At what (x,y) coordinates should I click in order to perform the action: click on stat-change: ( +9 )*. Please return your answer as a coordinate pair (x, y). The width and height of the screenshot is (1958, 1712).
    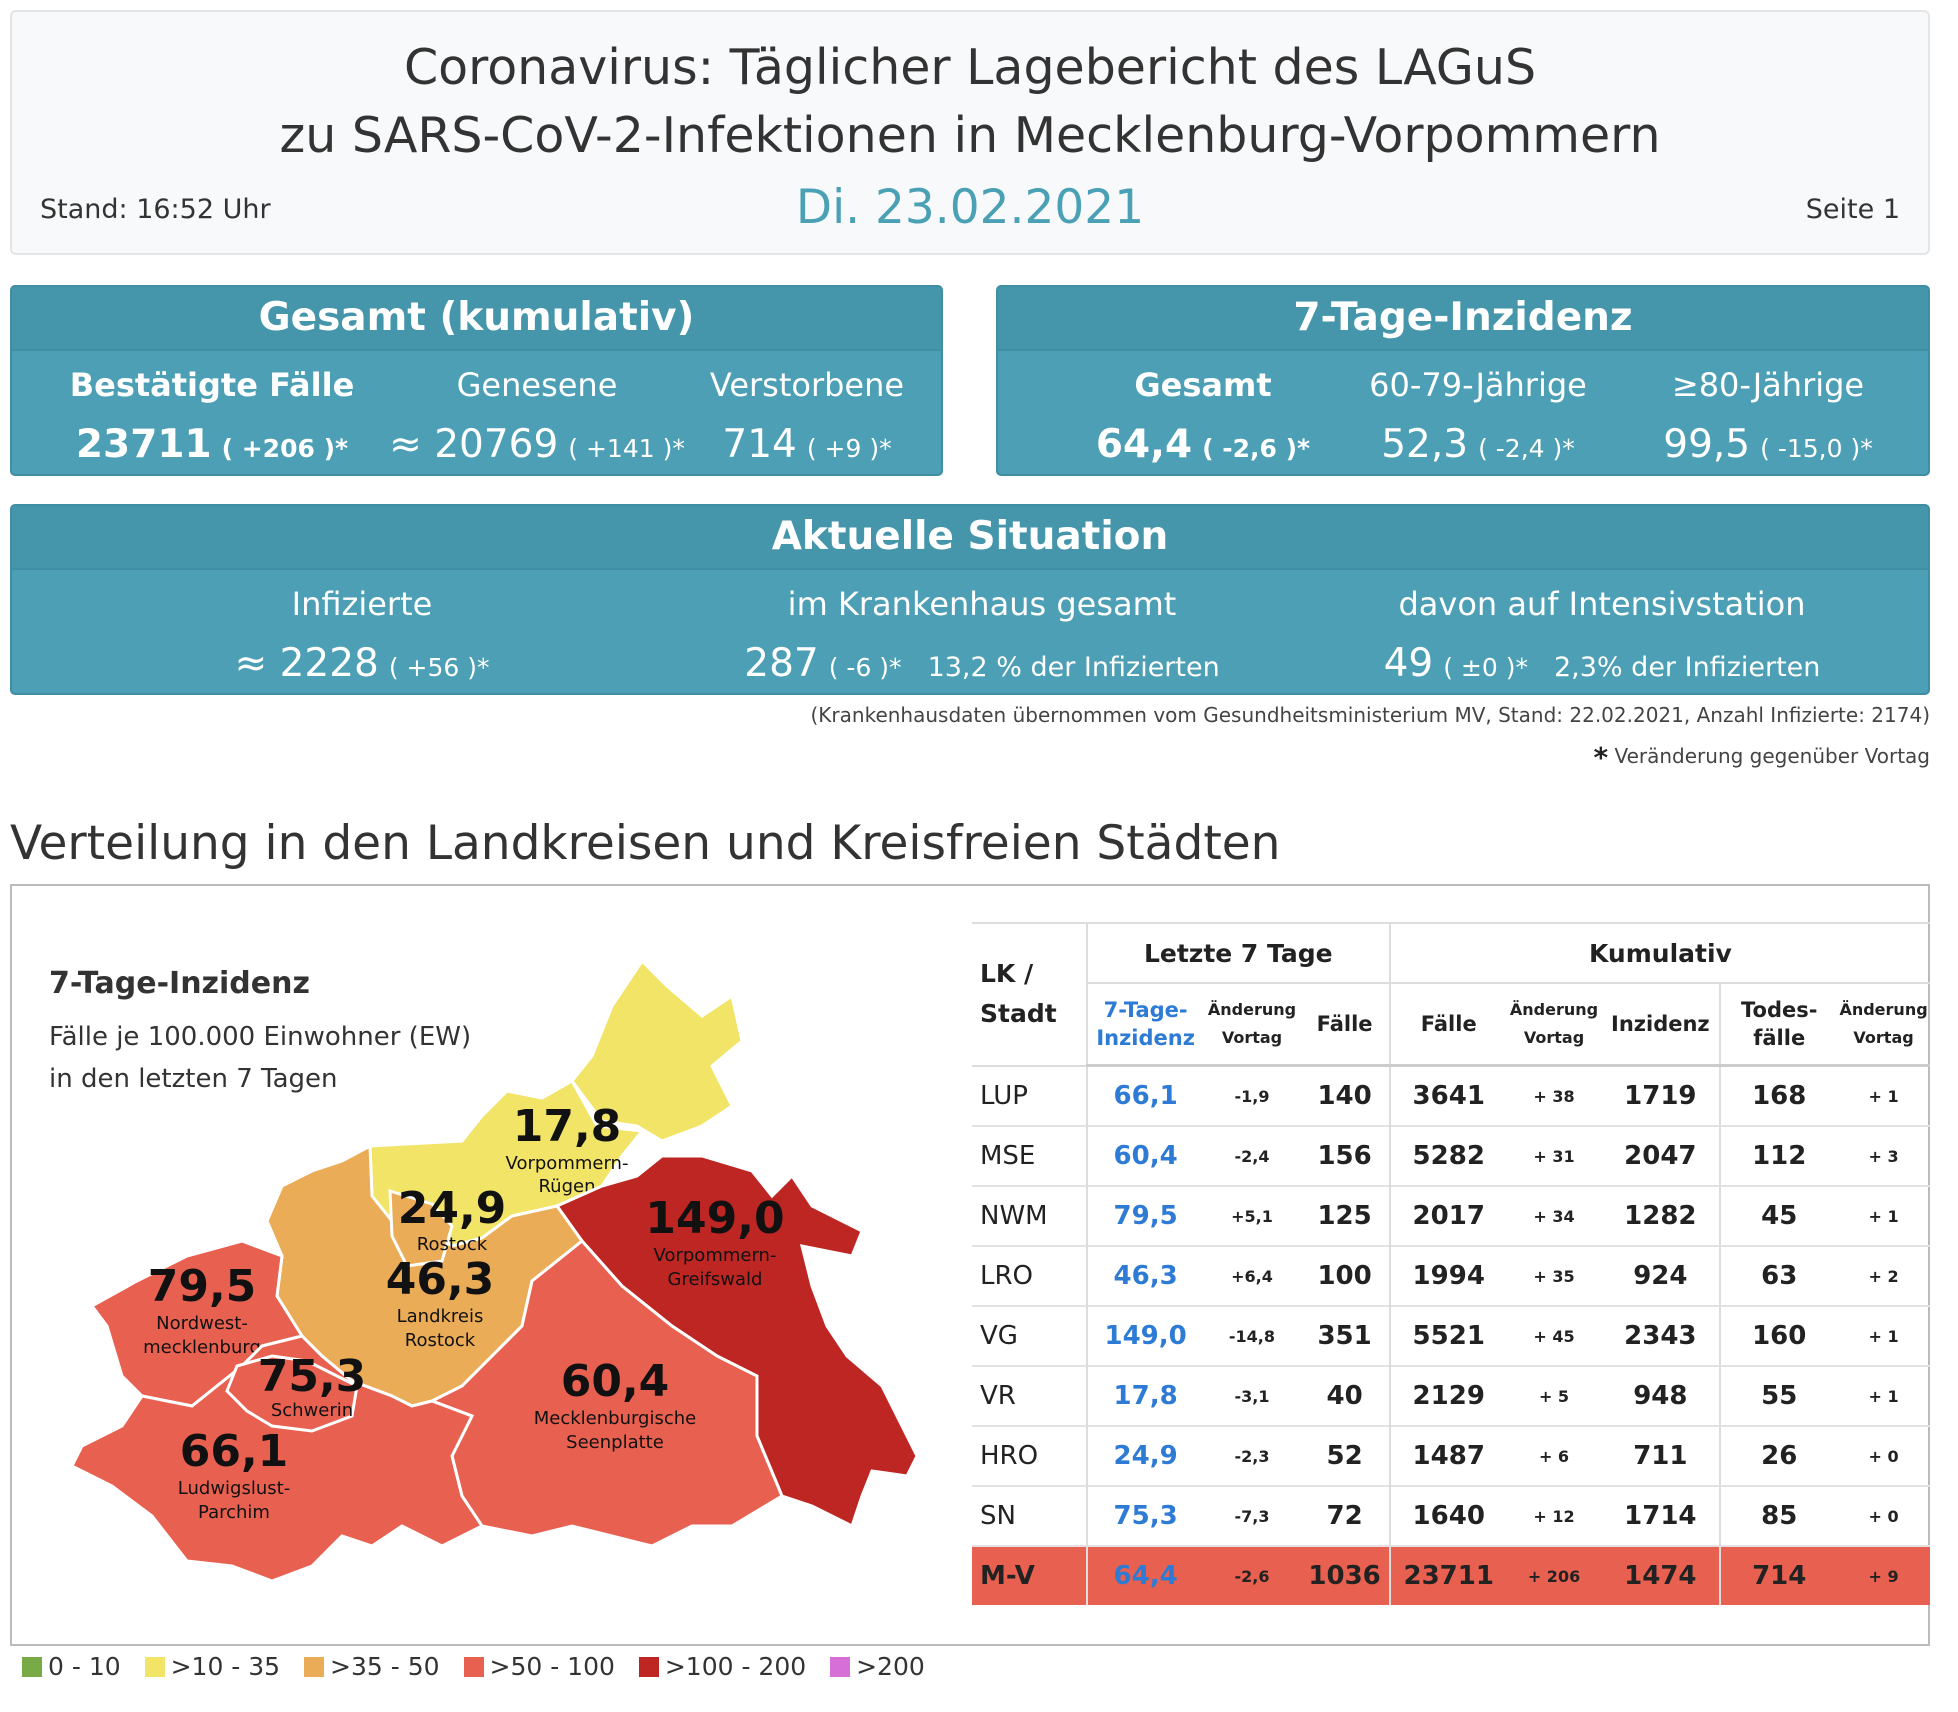
    Looking at the image, I should click on (849, 448).